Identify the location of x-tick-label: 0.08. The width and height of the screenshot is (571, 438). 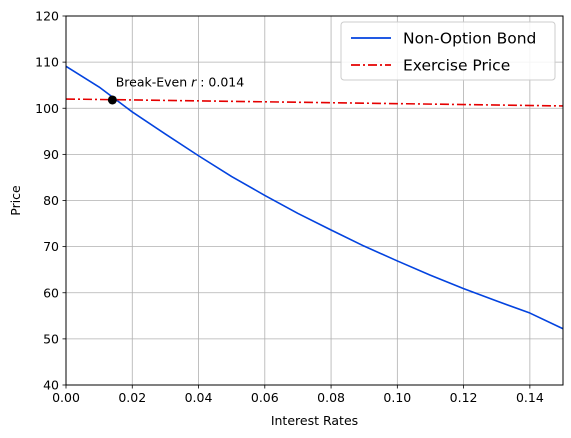
(331, 397).